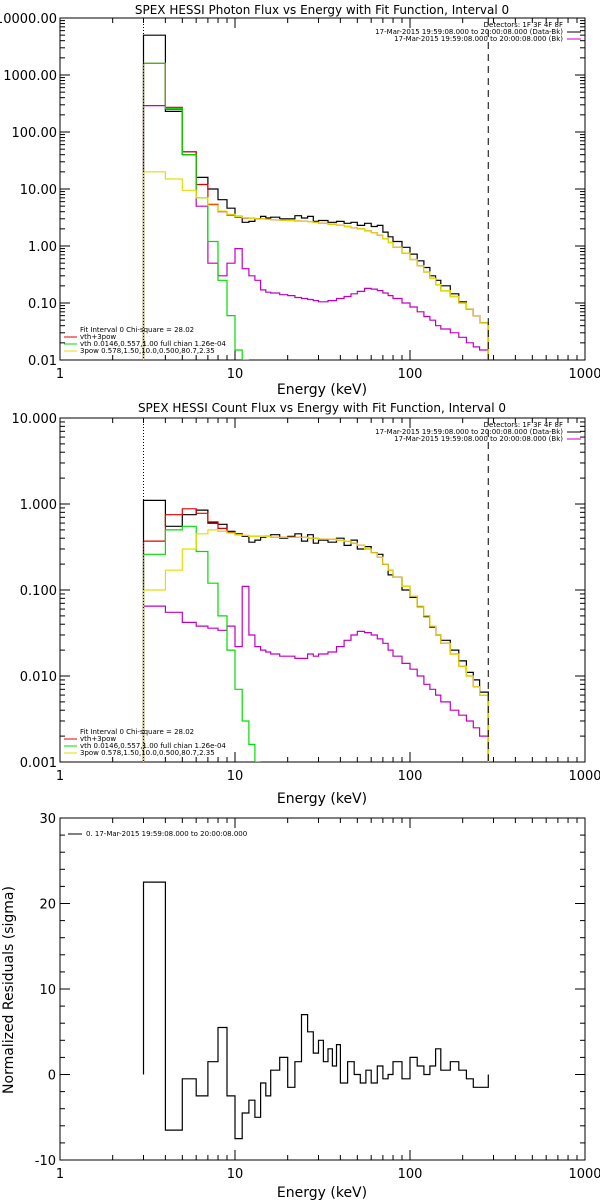 This screenshot has width=600, height=1200. I want to click on y-tick-label: 30, so click(47, 819).